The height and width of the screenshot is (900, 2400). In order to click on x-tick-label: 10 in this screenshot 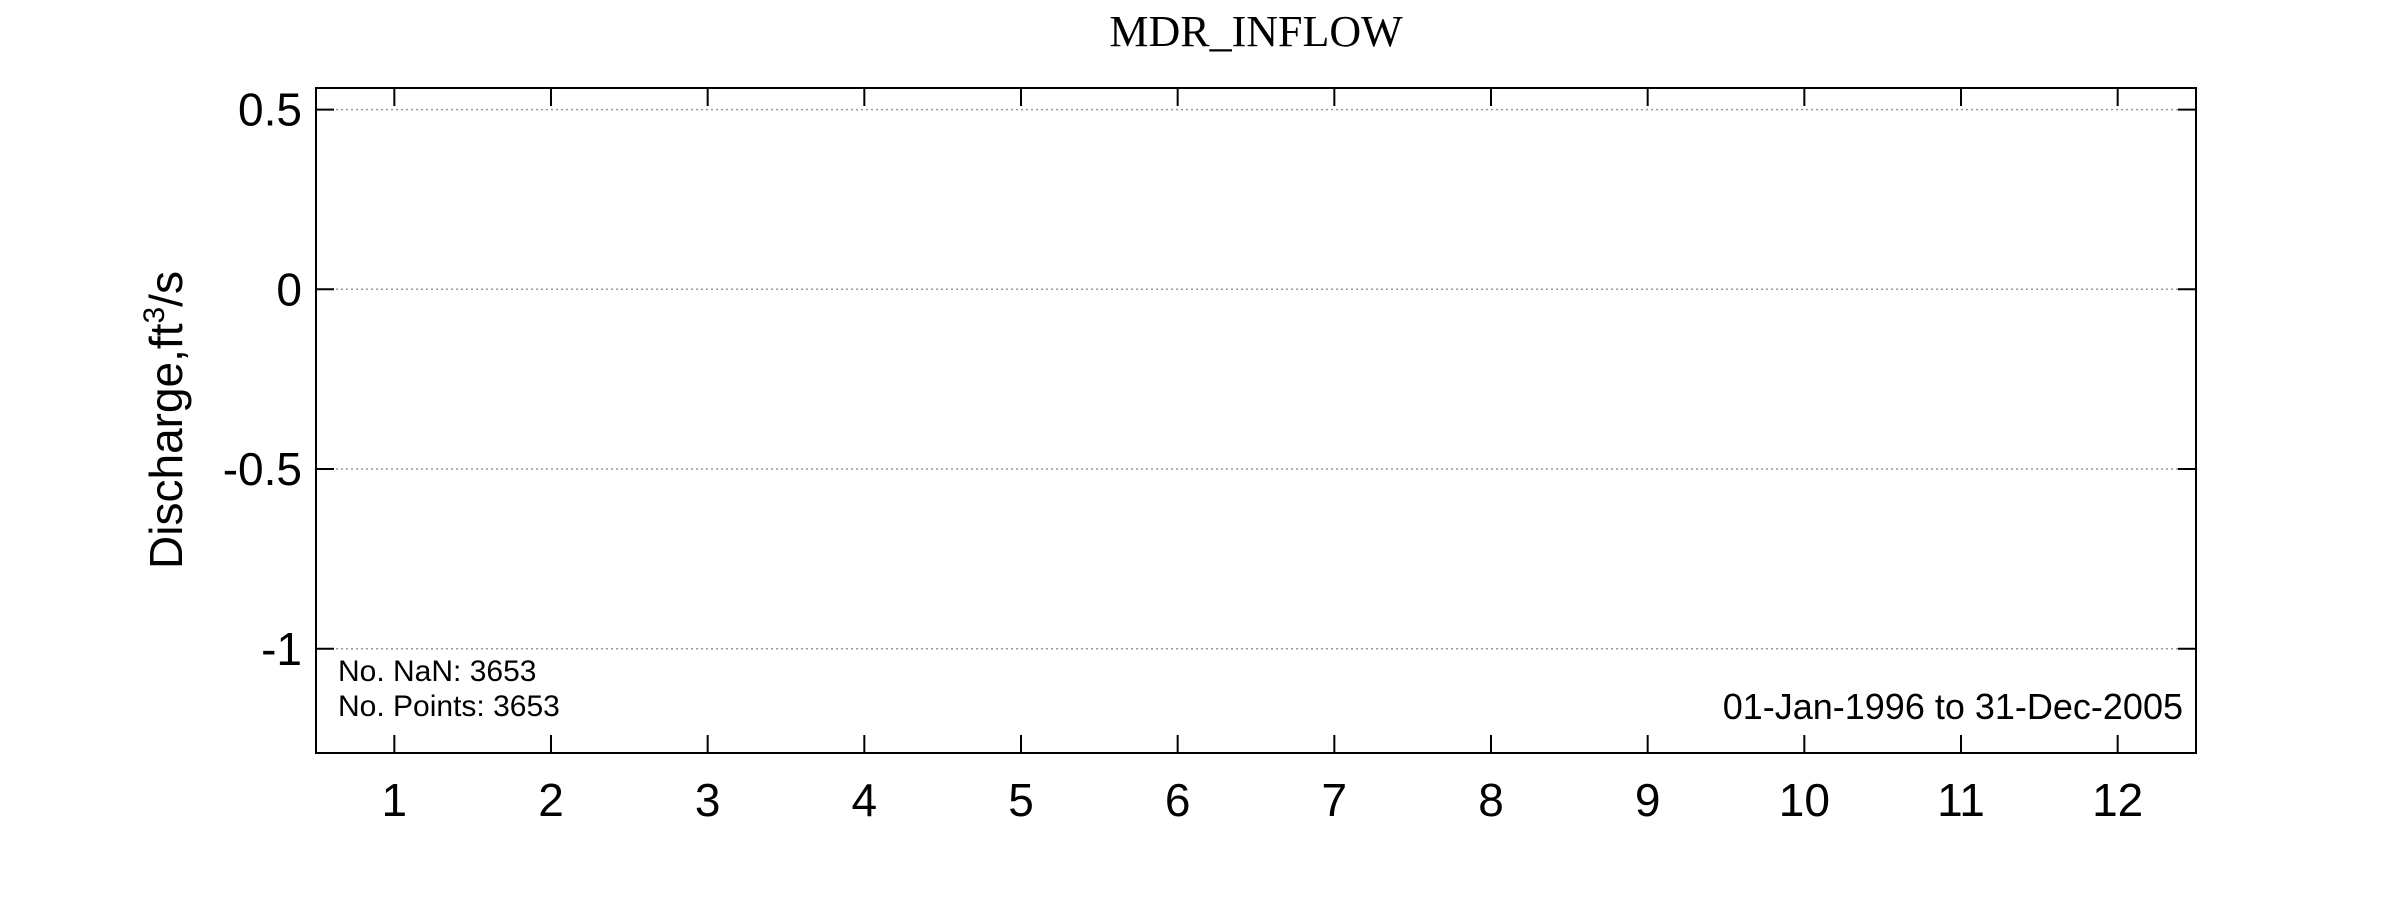, I will do `click(1804, 800)`.